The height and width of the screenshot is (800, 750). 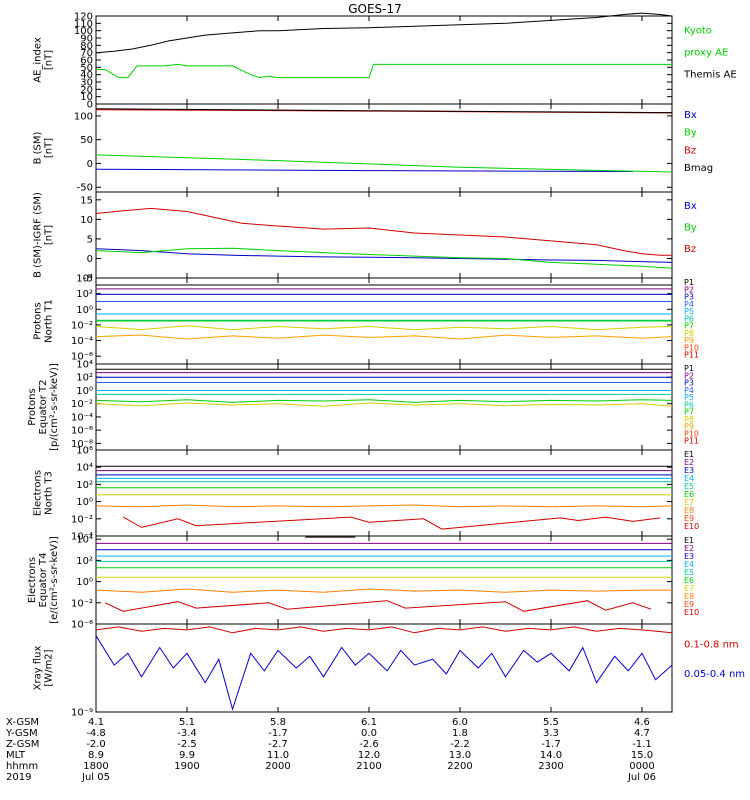 What do you see at coordinates (38, 60) in the screenshot?
I see `ylabel-ae: AE_index` at bounding box center [38, 60].